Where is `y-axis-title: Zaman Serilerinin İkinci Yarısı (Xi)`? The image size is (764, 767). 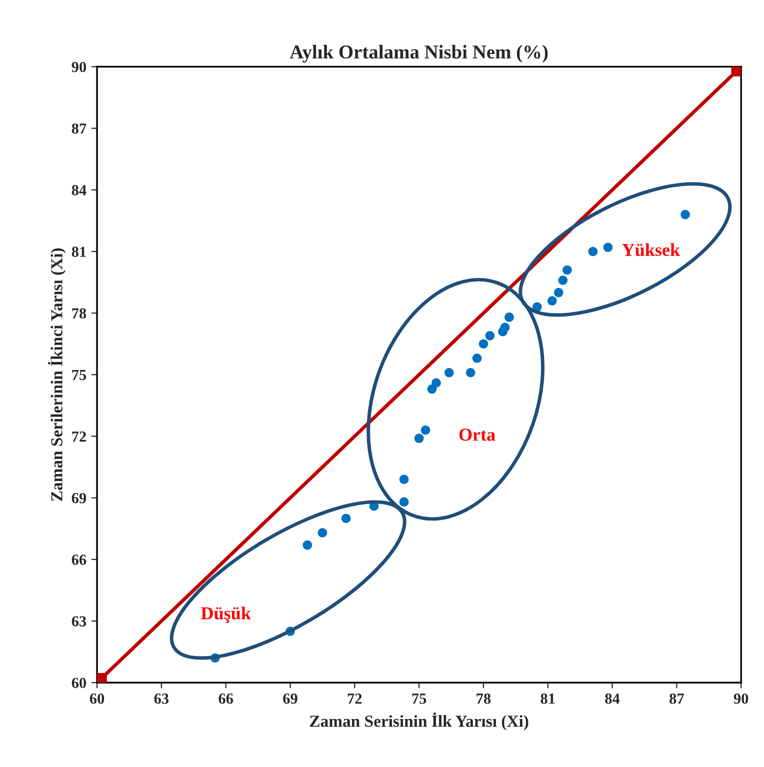
y-axis-title: Zaman Serilerinin İkinci Yarısı (Xi) is located at coordinates (57, 374).